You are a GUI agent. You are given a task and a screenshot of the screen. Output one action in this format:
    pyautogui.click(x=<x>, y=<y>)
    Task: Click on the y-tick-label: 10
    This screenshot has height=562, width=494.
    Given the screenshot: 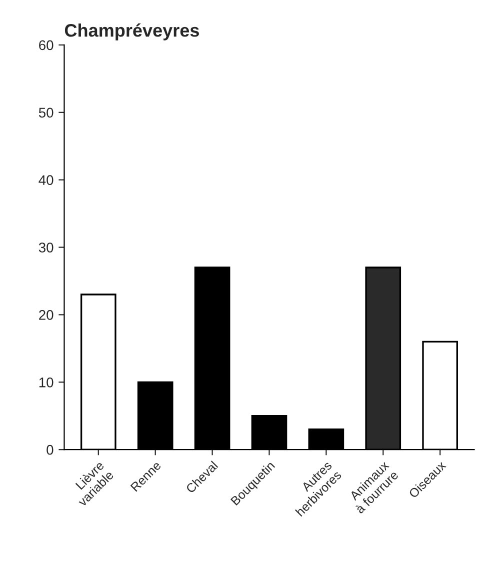 What is the action you would take?
    pyautogui.click(x=46, y=382)
    